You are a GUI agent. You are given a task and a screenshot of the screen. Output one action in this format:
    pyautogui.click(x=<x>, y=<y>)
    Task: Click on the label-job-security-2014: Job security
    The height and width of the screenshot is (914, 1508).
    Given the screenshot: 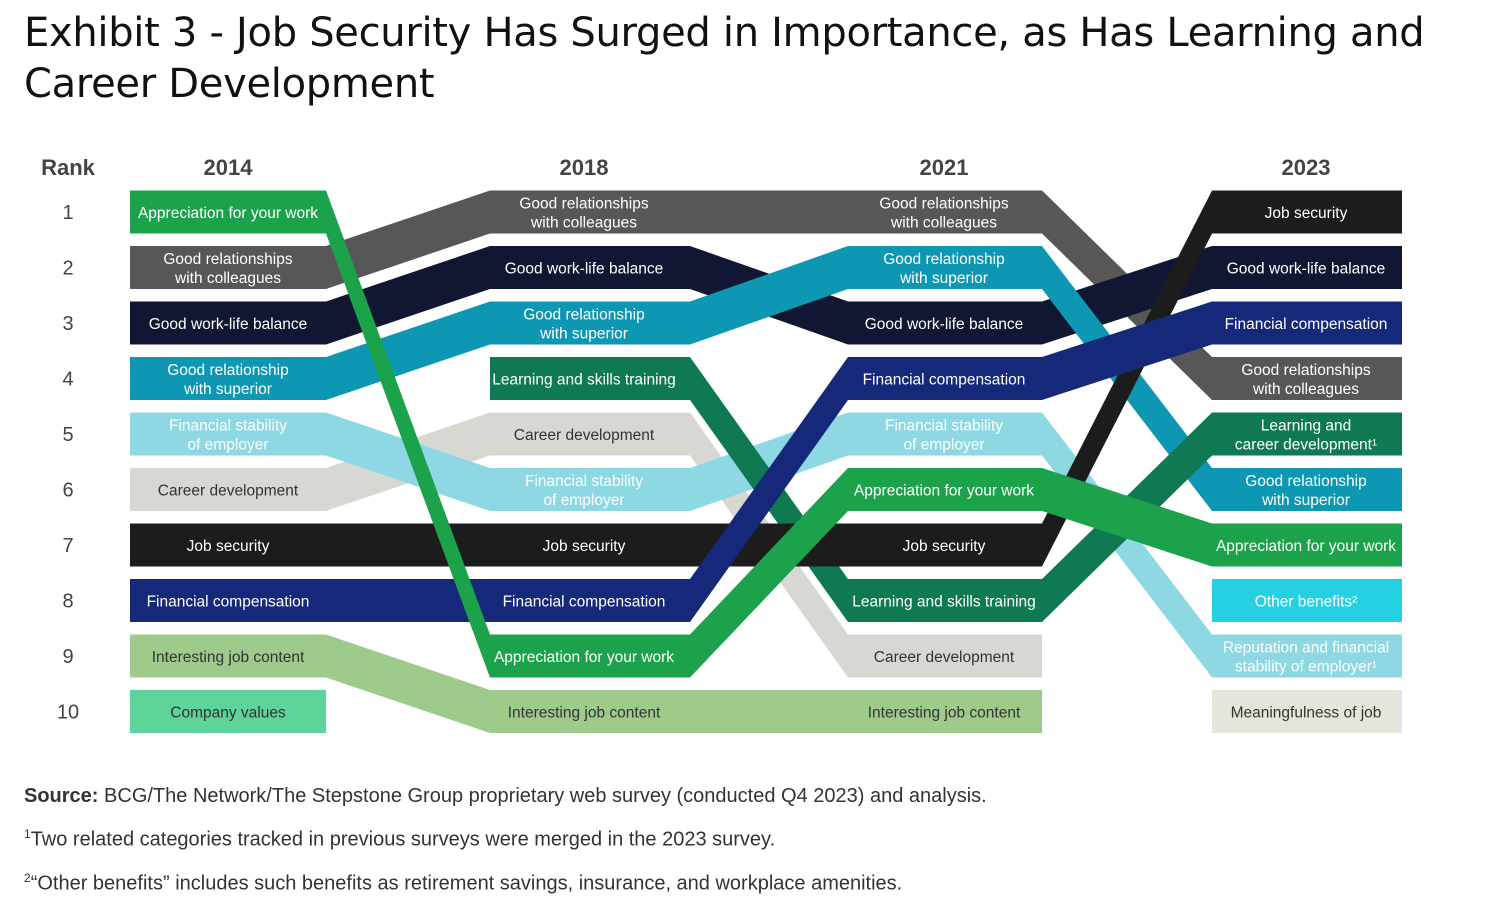 What is the action you would take?
    pyautogui.click(x=228, y=546)
    